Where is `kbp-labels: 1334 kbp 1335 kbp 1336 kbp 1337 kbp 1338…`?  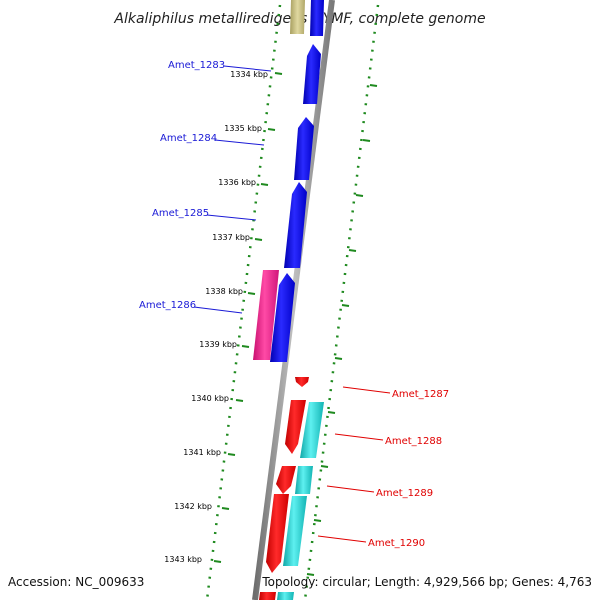
kbp-labels: 1334 kbp 1335 kbp 1336 kbp 1337 kbp 1338… is located at coordinates (216, 317).